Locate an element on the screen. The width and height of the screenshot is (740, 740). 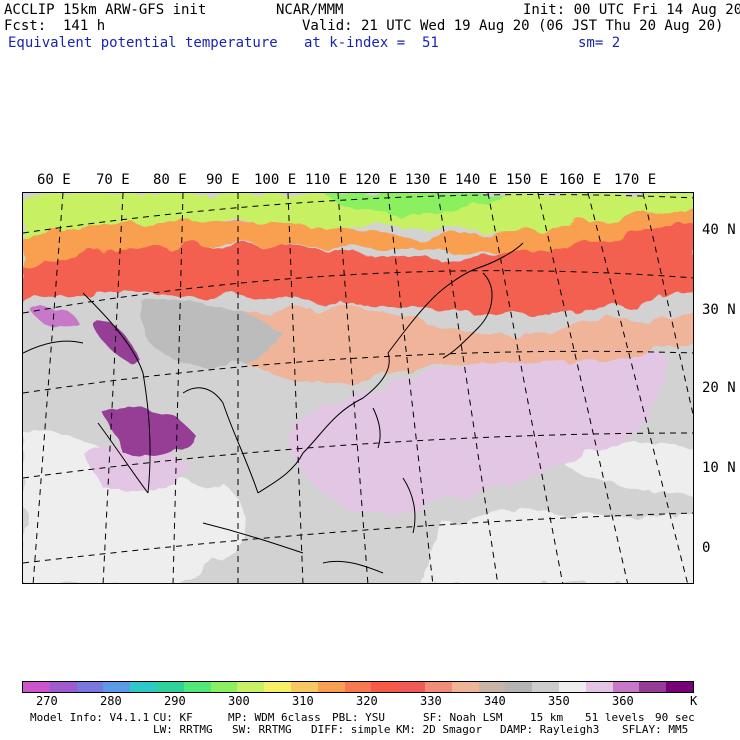
lon-label: 110 E is located at coordinates (326, 180).